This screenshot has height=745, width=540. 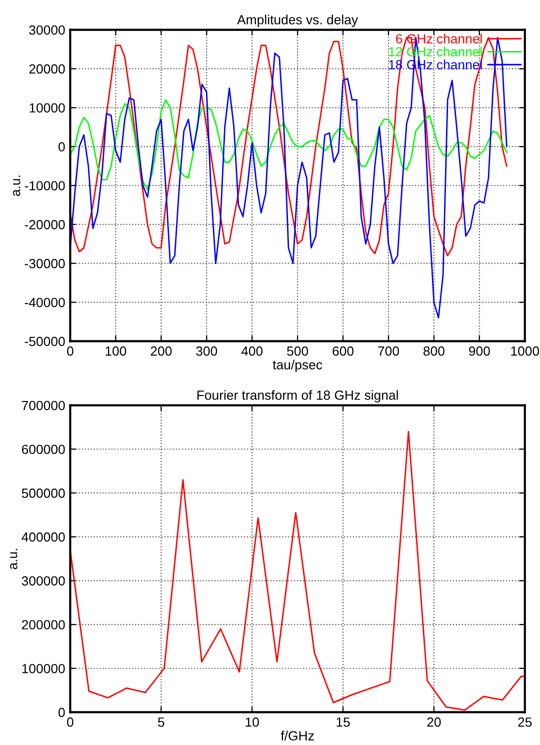 What do you see at coordinates (297, 366) in the screenshot?
I see `x-axis-title: tau/psec` at bounding box center [297, 366].